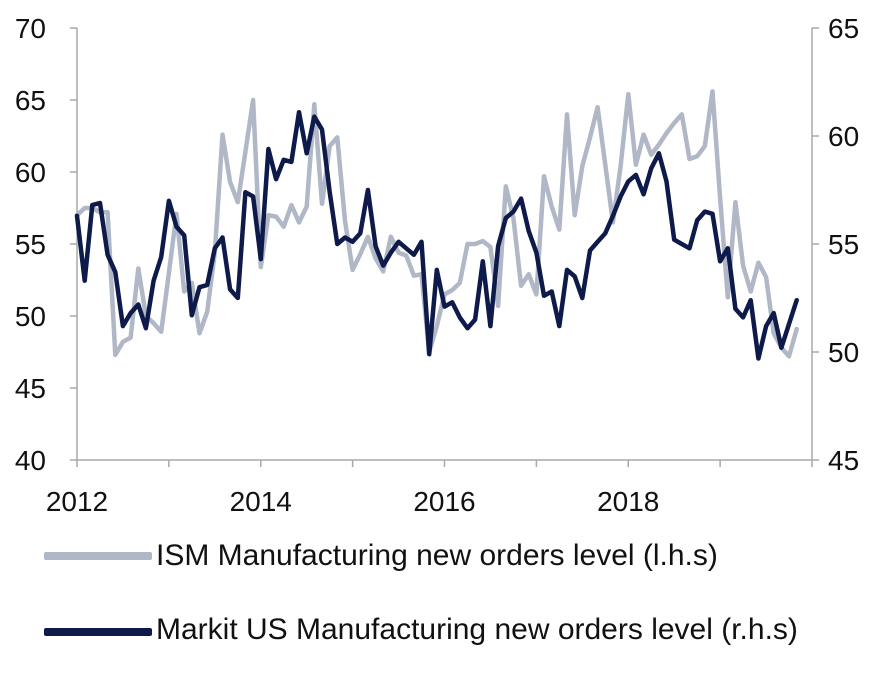 This screenshot has width=891, height=695. What do you see at coordinates (843, 244) in the screenshot?
I see `right-tick-label: 55` at bounding box center [843, 244].